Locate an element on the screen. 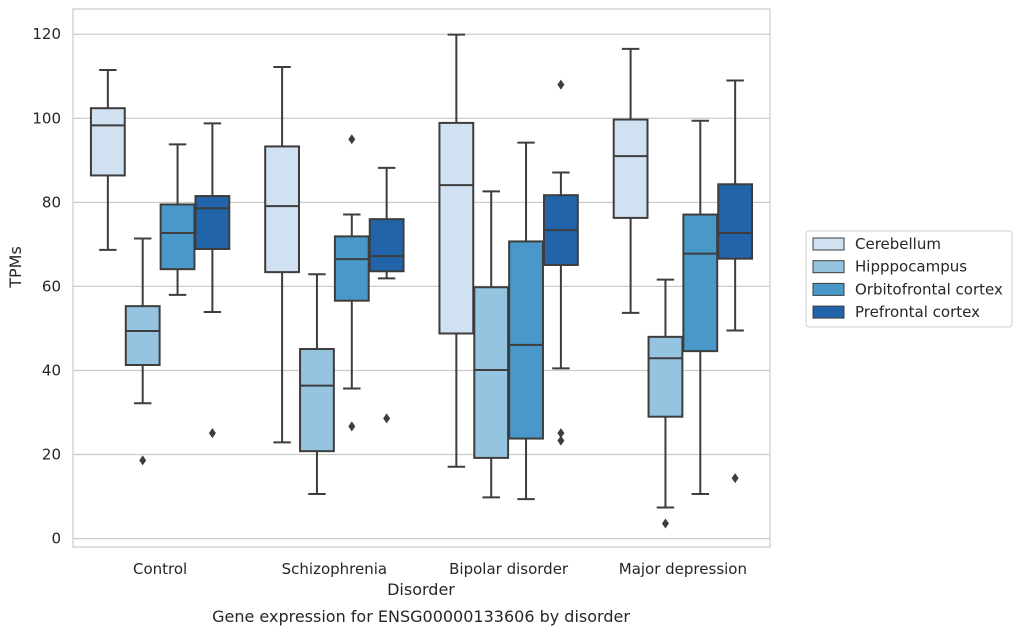 This screenshot has width=1023, height=634. legend-label: Orbitofrontal cortex is located at coordinates (929, 289).